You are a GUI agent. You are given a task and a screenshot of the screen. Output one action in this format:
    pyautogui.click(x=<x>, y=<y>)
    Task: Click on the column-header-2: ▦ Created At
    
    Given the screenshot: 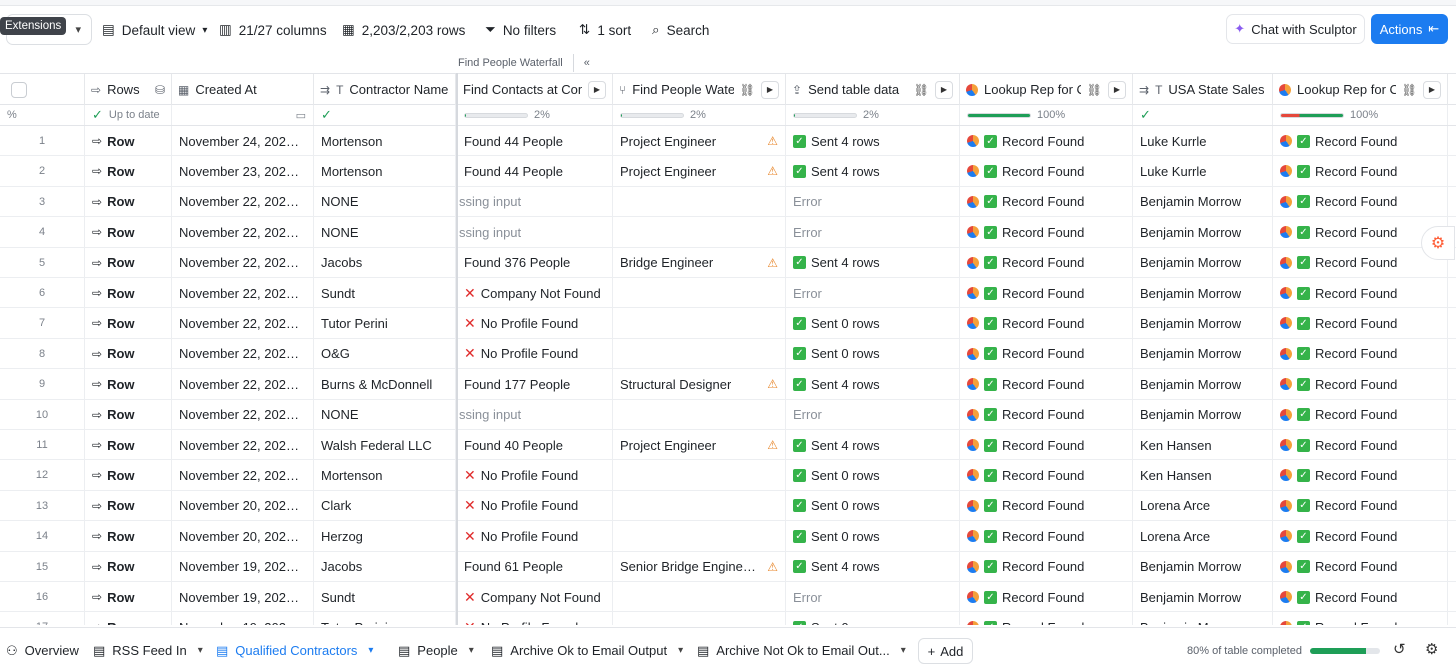 What is the action you would take?
    pyautogui.click(x=243, y=89)
    